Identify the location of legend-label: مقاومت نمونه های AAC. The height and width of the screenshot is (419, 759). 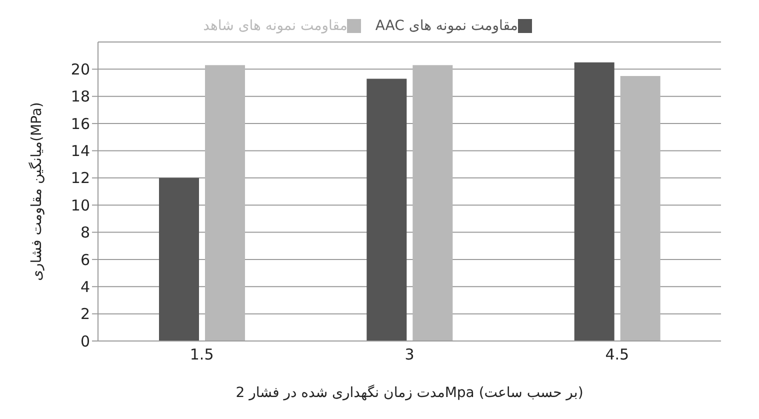
(446, 26).